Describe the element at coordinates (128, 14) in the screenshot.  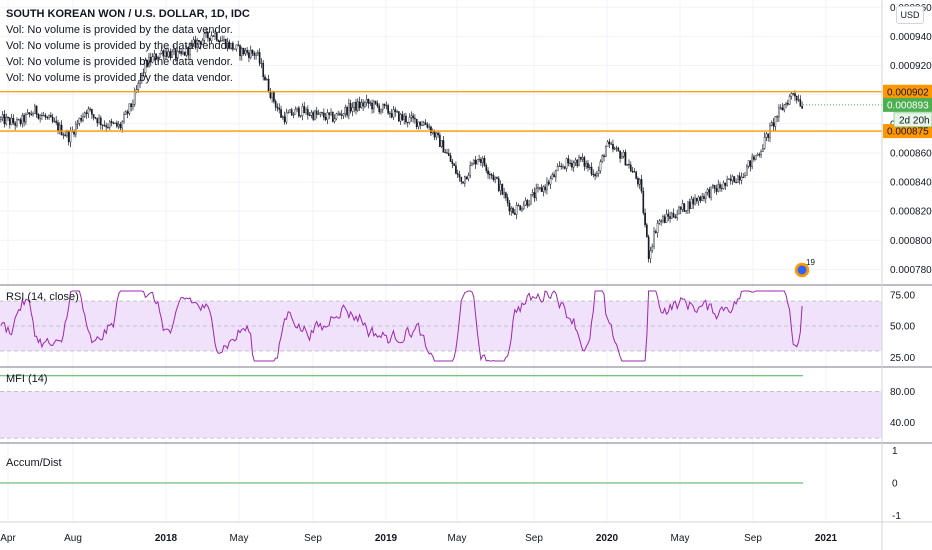
I see `chart-title: SOUTH KOREAN WON / U.S. DOLLAR, 1D, IDC` at that location.